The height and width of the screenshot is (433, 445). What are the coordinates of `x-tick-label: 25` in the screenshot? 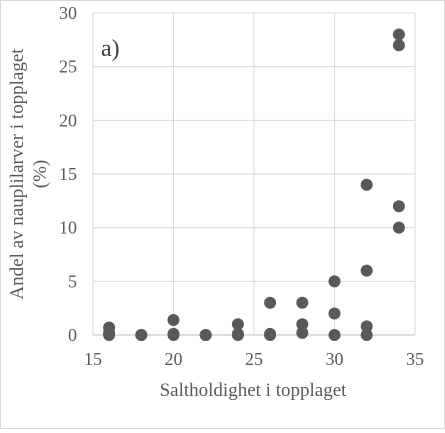 It's located at (254, 359).